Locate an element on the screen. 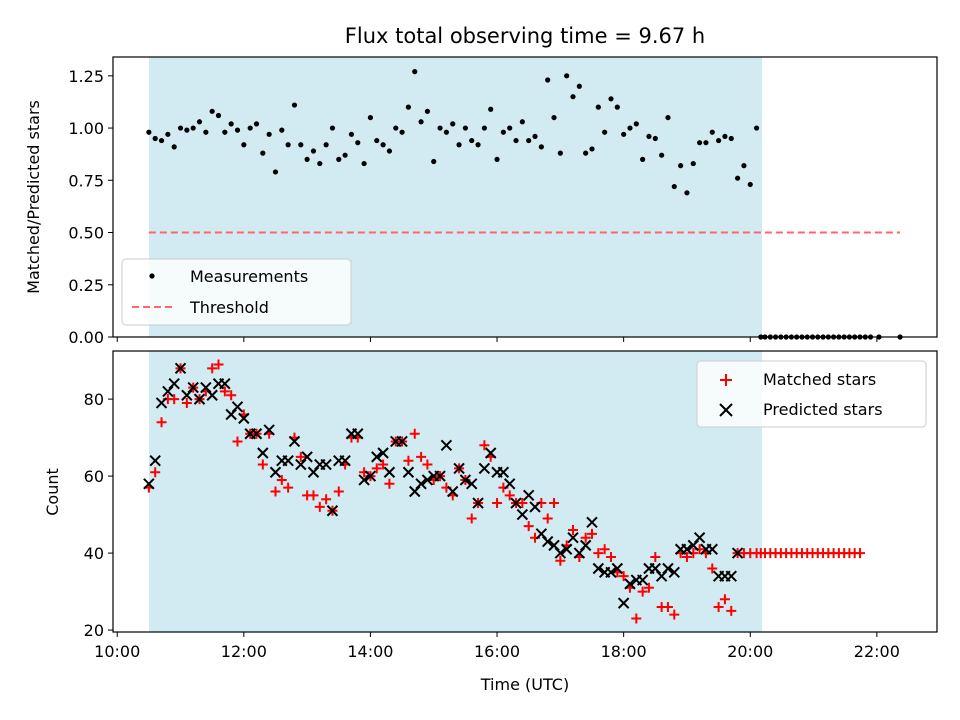 This screenshot has width=960, height=720. x-tick-label: 18:00 is located at coordinates (624, 651).